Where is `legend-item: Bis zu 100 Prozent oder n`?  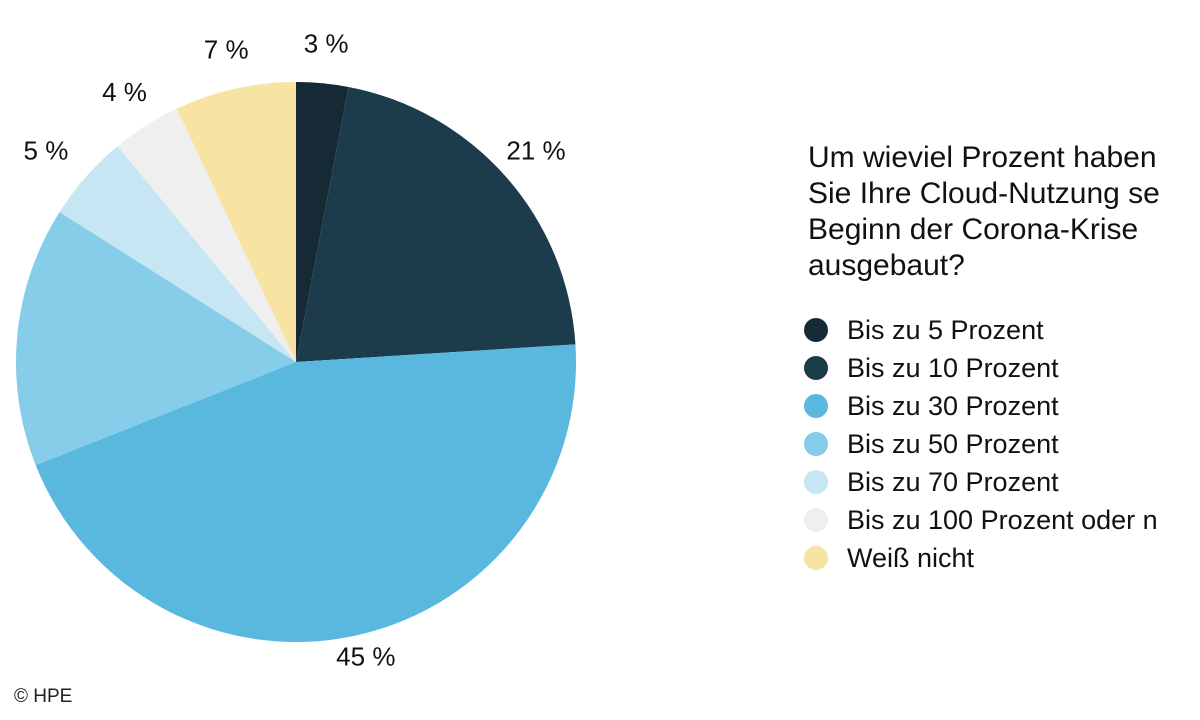 legend-item: Bis zu 100 Prozent oder n is located at coordinates (1002, 520).